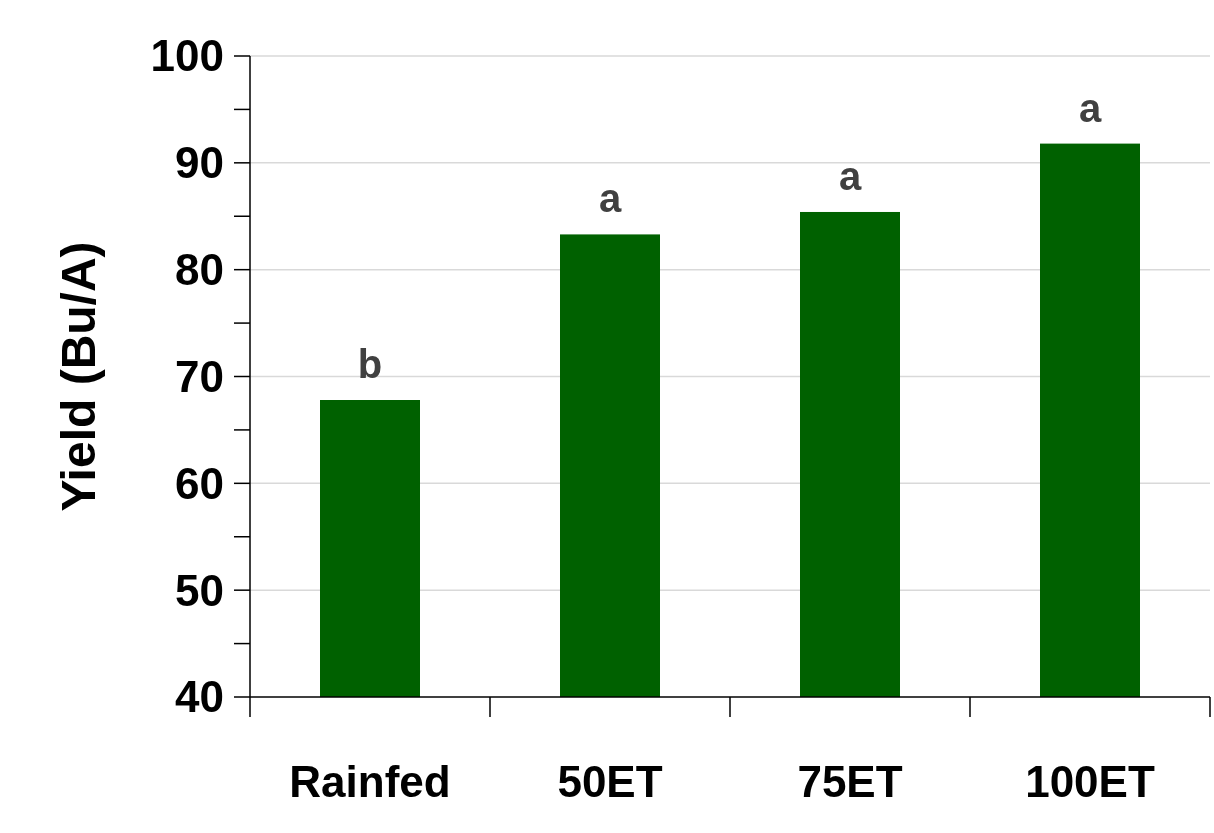 This screenshot has height=833, width=1214. What do you see at coordinates (78, 376) in the screenshot?
I see `y-axis-title: Yield (Bu/A)` at bounding box center [78, 376].